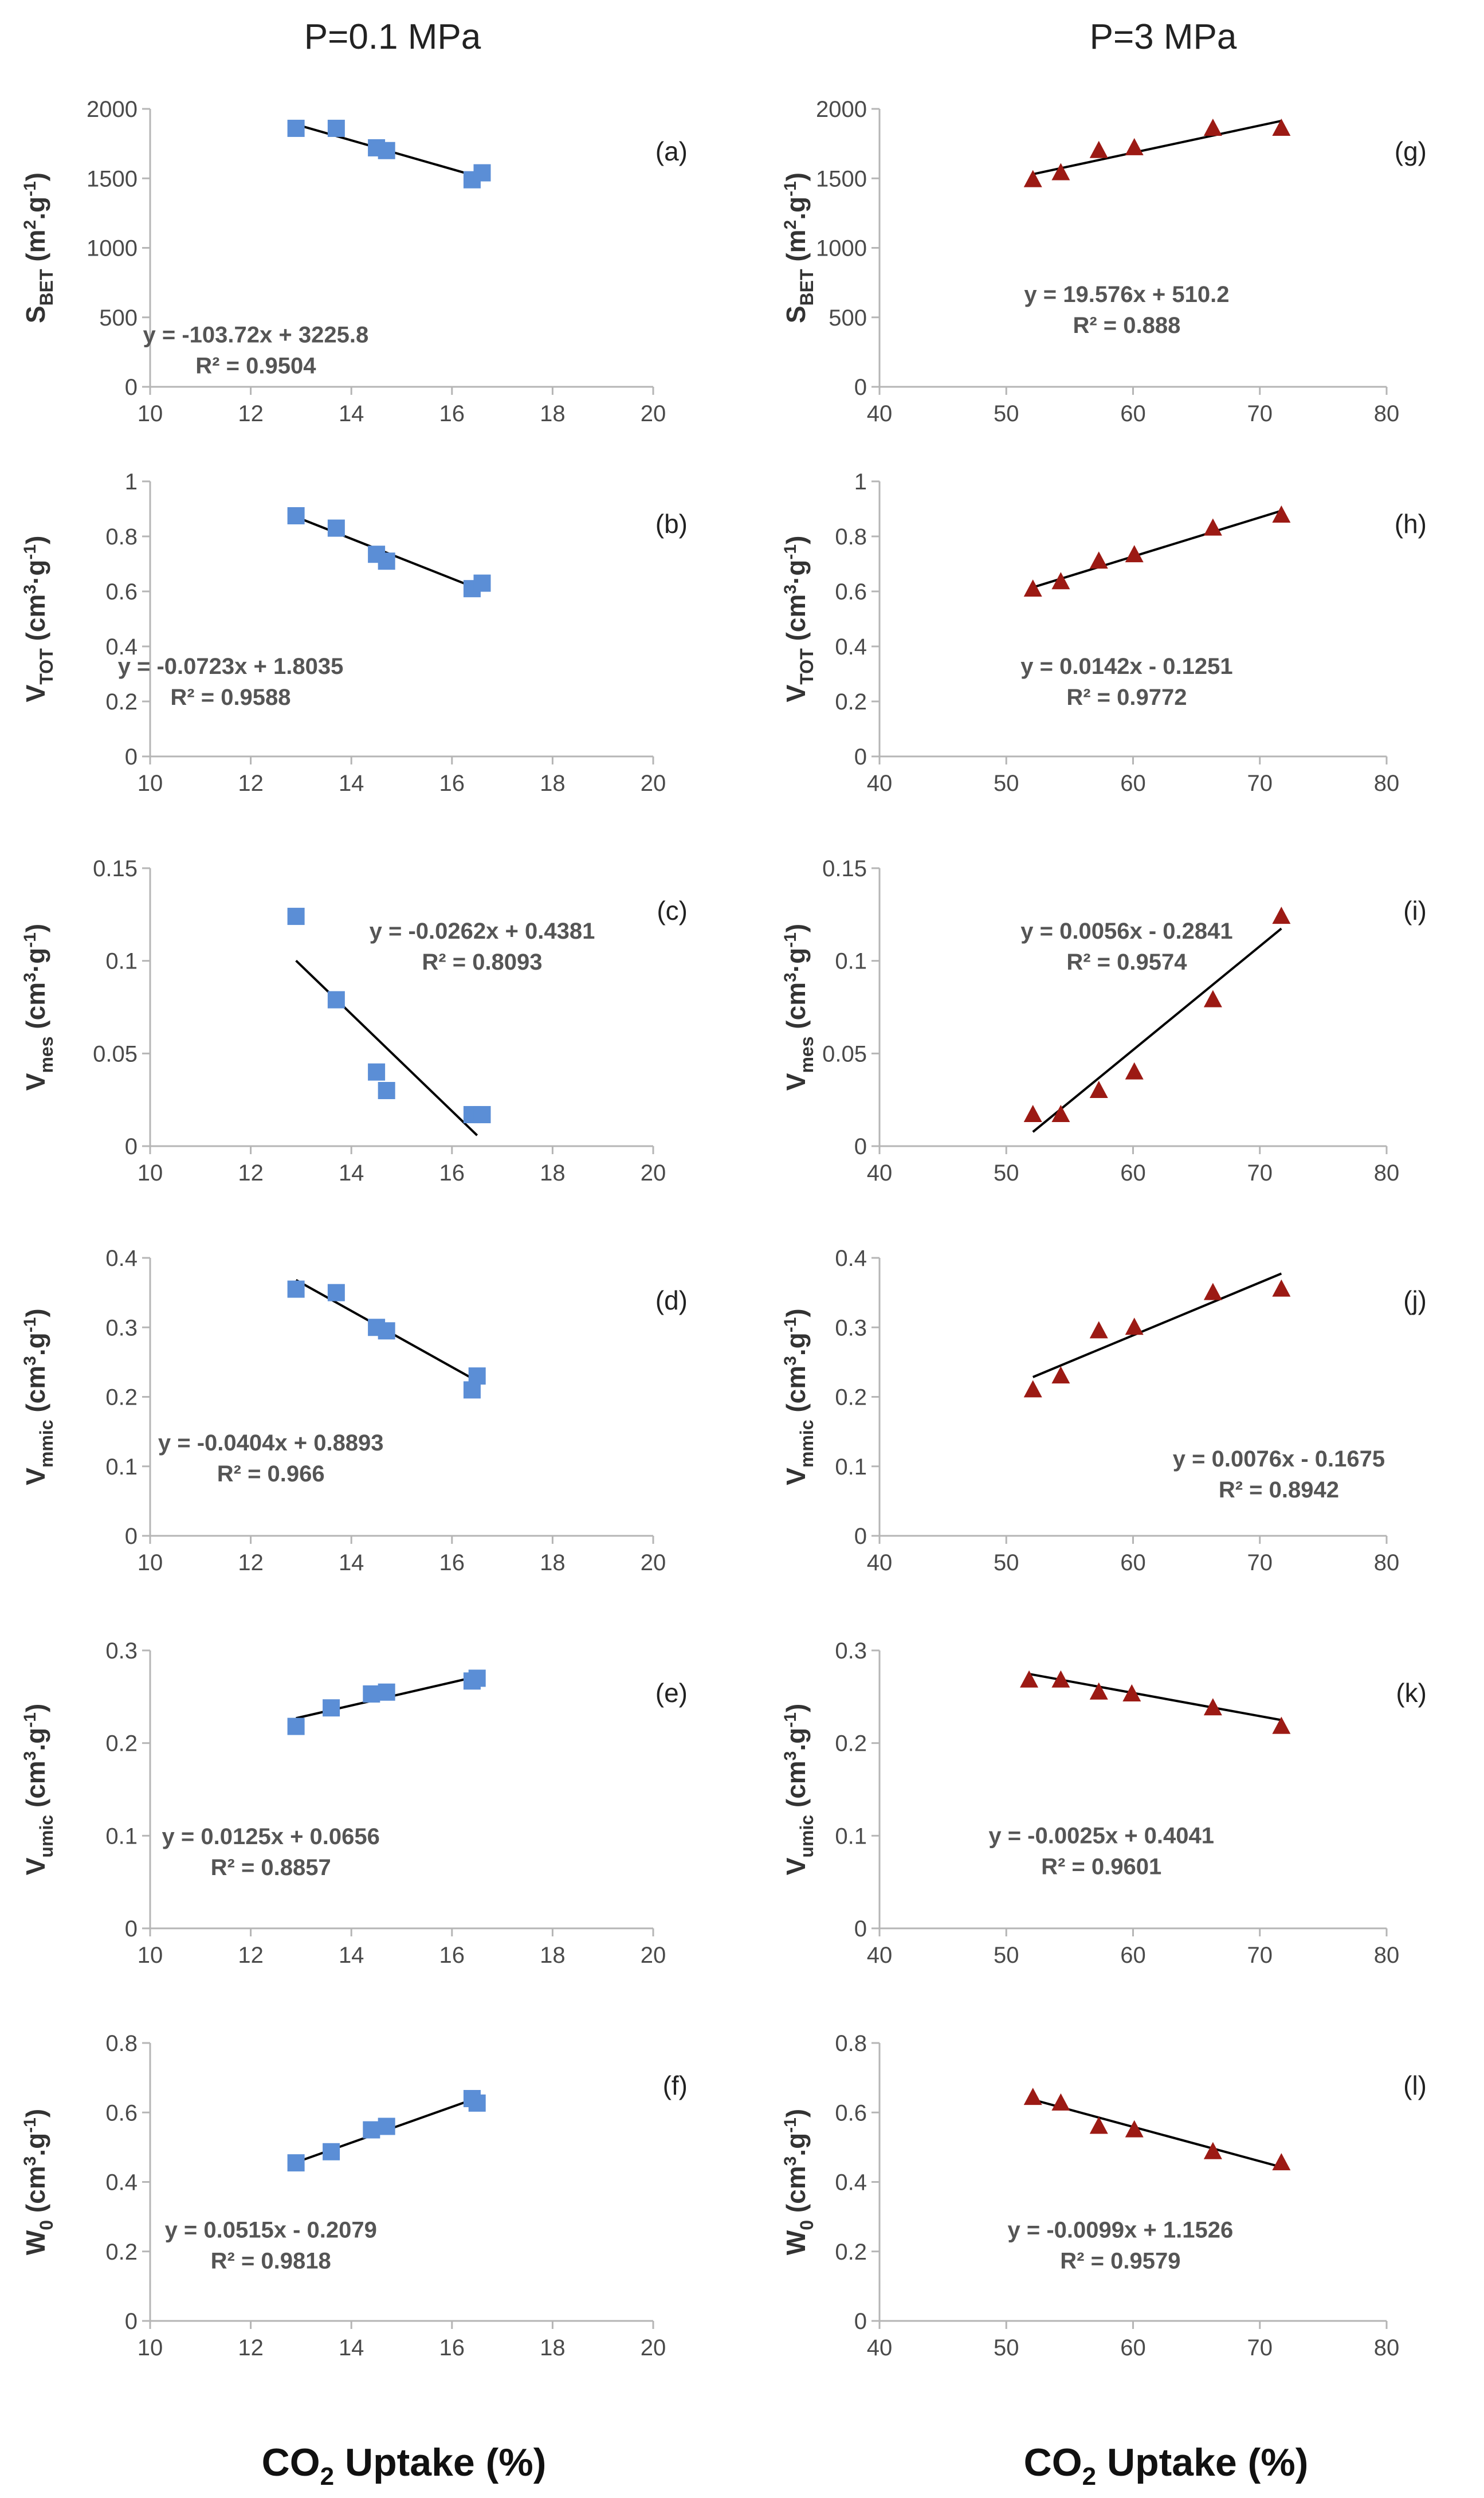  Describe the element at coordinates (1415, 911) in the screenshot. I see `panel-label: (i)` at that location.